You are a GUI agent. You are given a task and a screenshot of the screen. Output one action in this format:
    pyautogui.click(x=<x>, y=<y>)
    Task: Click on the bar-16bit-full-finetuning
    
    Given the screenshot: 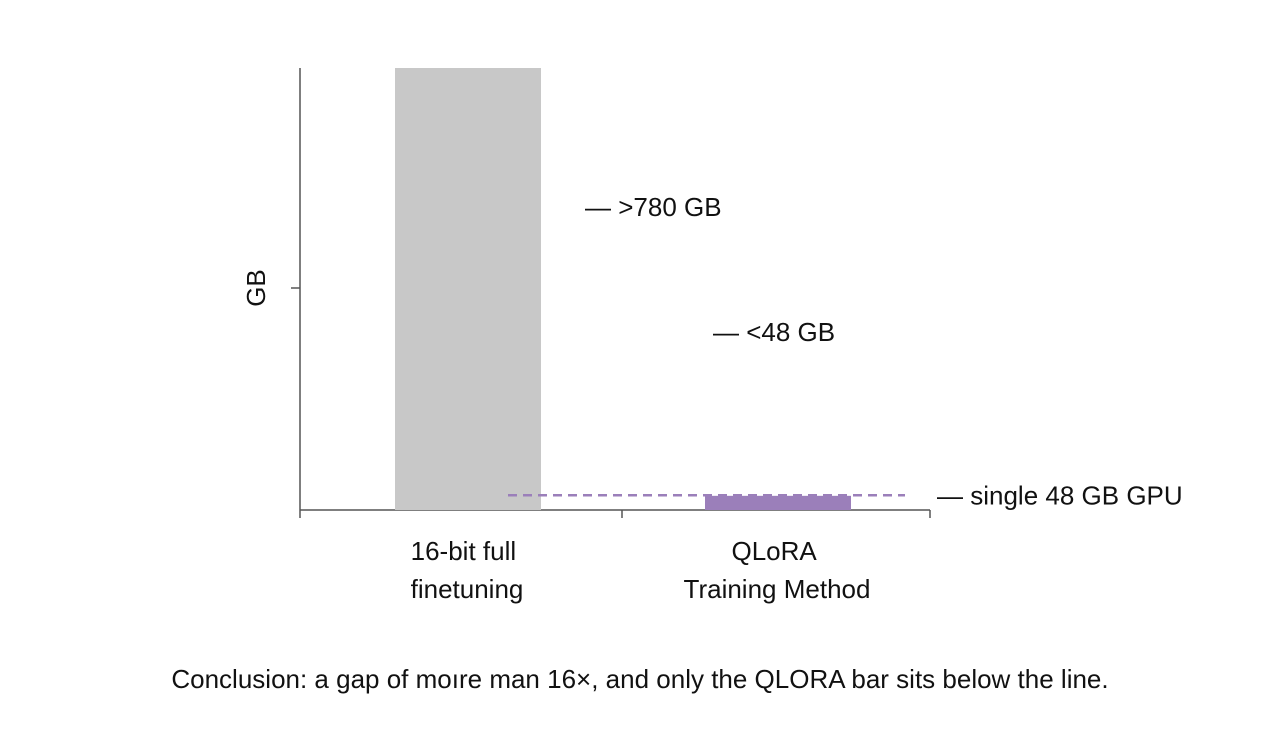 What is the action you would take?
    pyautogui.click(x=468, y=289)
    